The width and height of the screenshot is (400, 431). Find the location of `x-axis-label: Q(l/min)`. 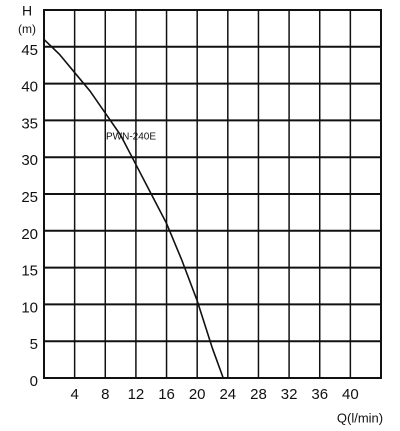

x-axis-label: Q(l/min) is located at coordinates (360, 417).